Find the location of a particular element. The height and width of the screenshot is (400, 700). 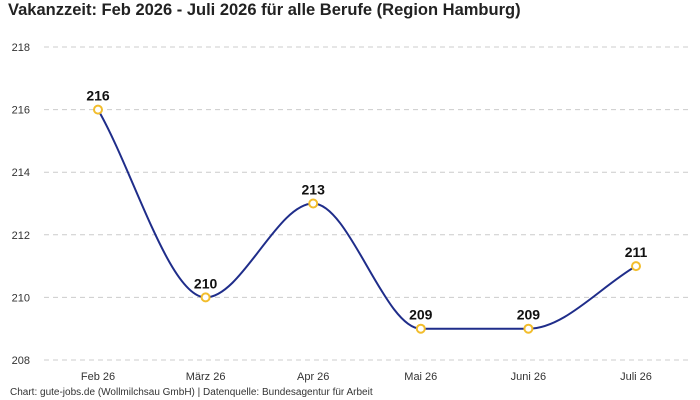

data-label: 210 is located at coordinates (206, 283).